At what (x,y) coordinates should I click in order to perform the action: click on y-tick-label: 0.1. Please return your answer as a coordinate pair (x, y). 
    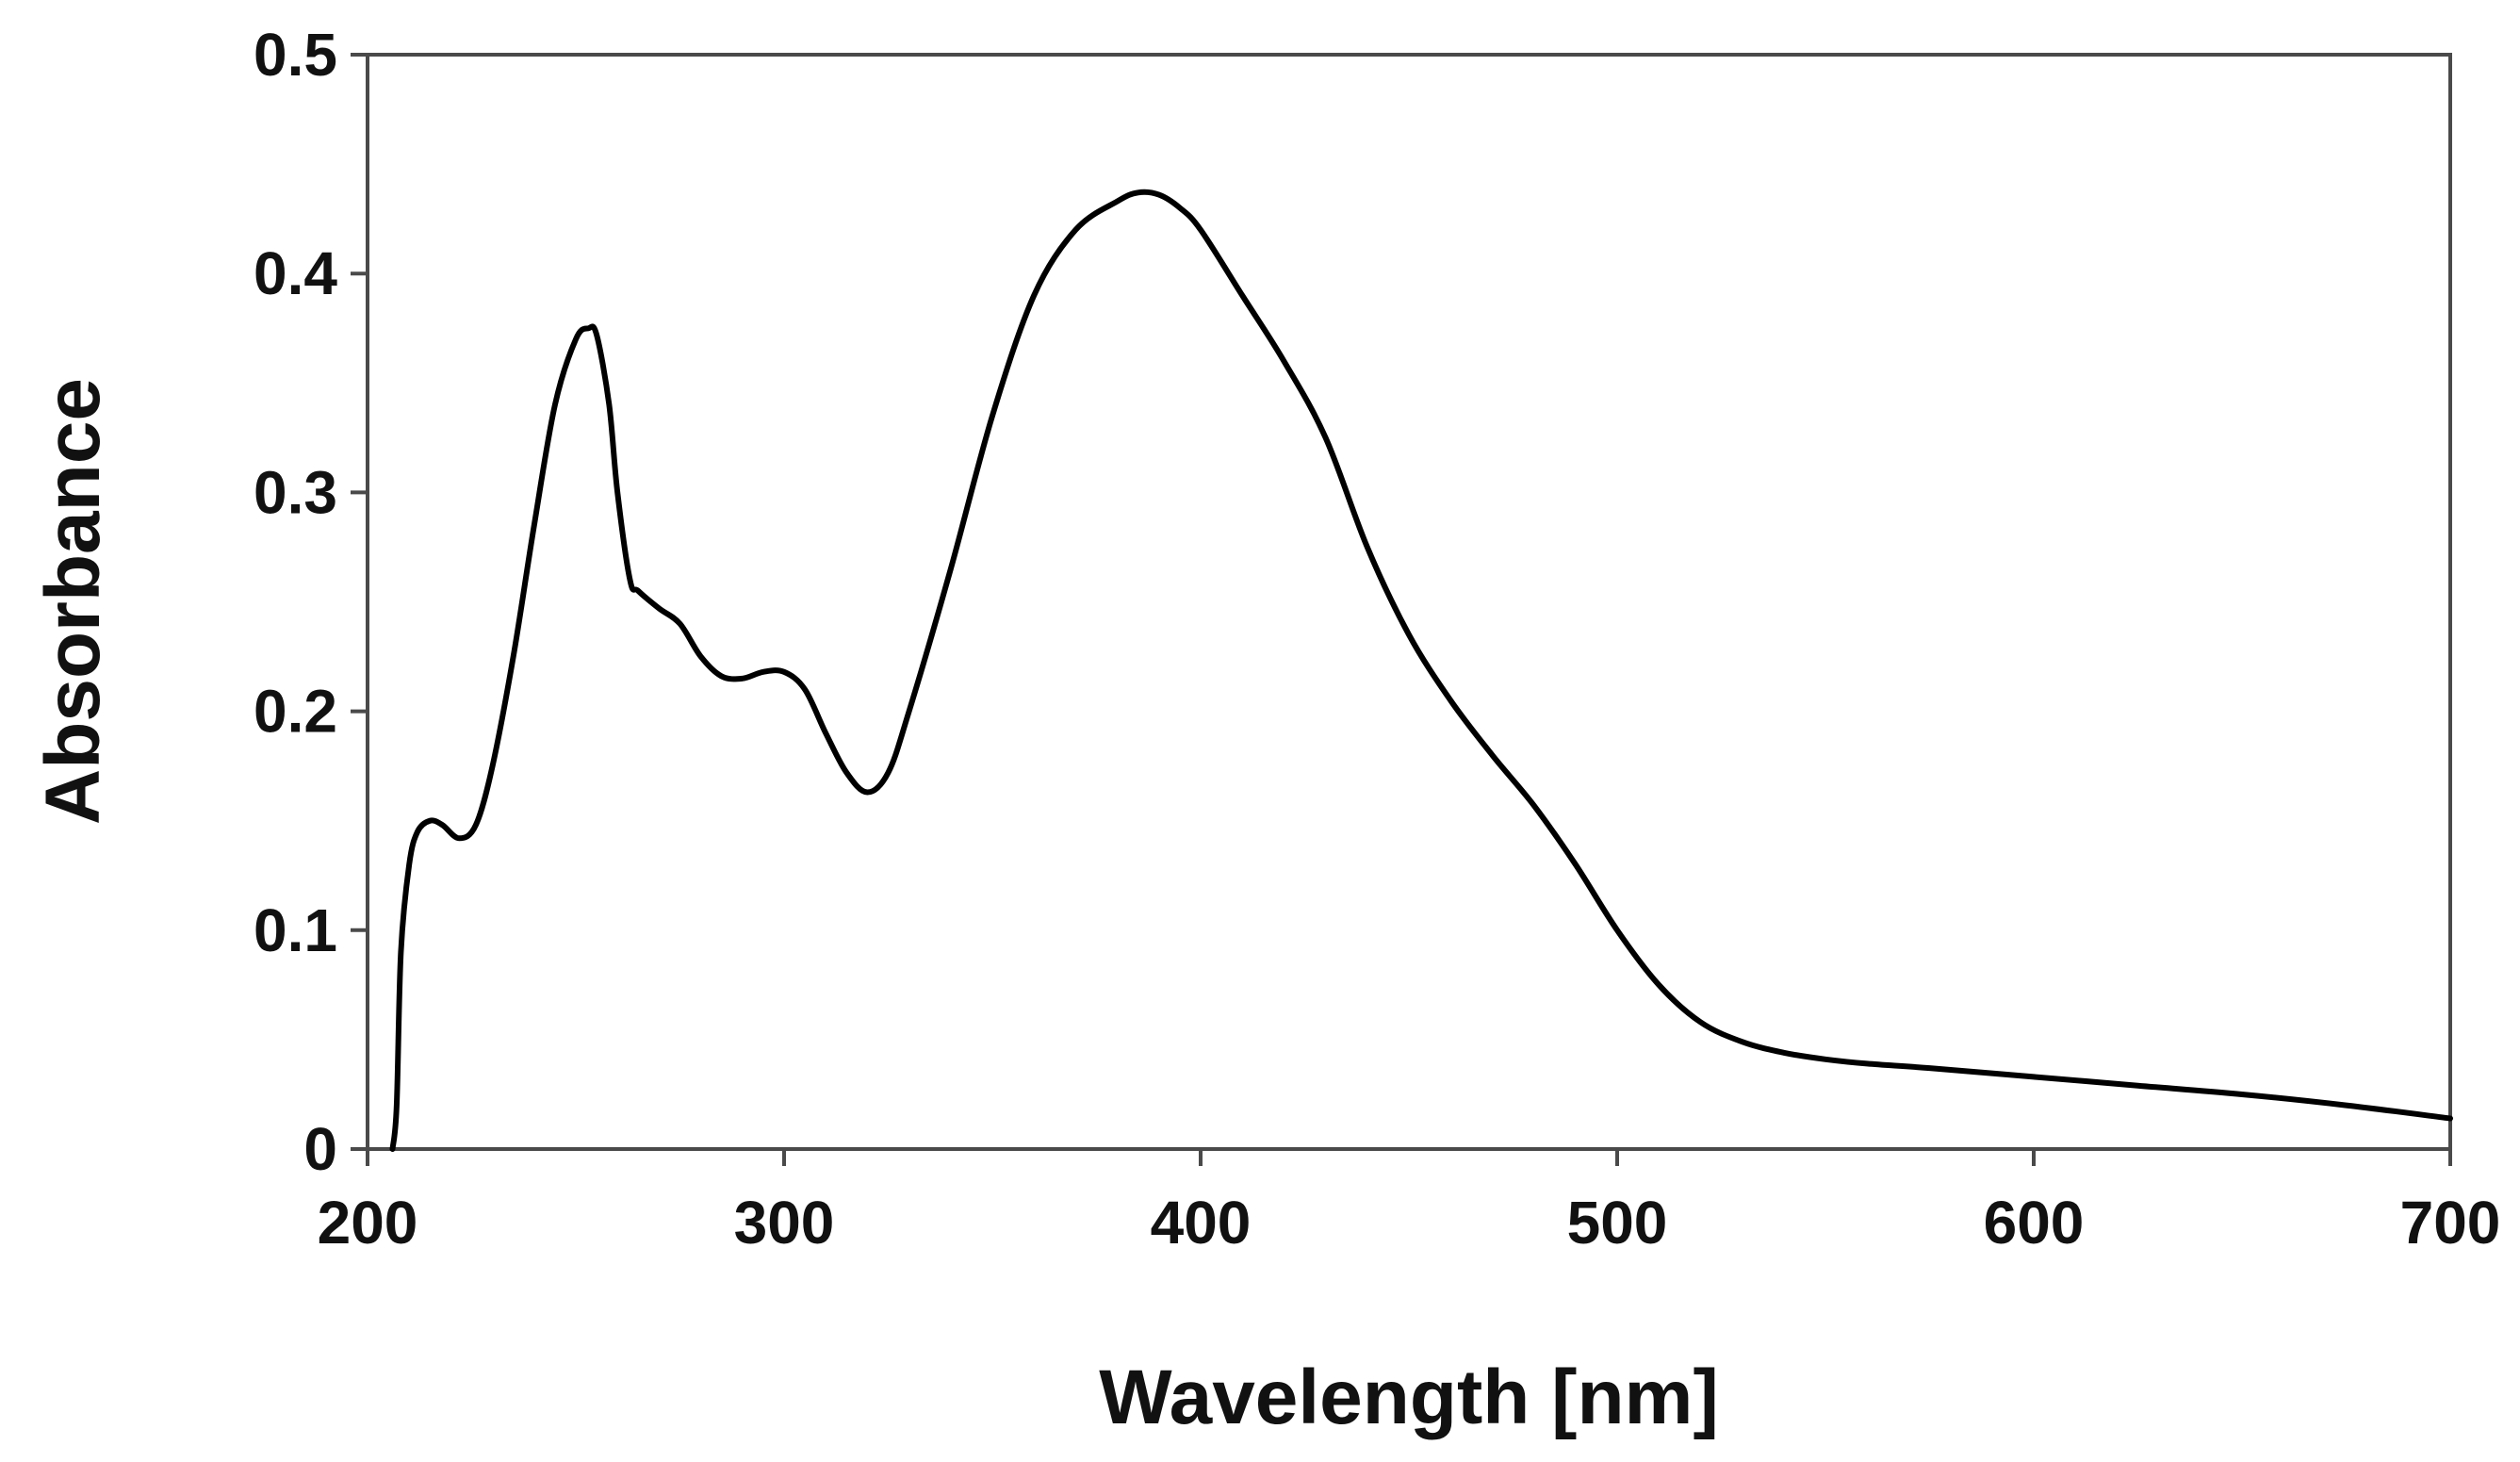
    Looking at the image, I should click on (295, 930).